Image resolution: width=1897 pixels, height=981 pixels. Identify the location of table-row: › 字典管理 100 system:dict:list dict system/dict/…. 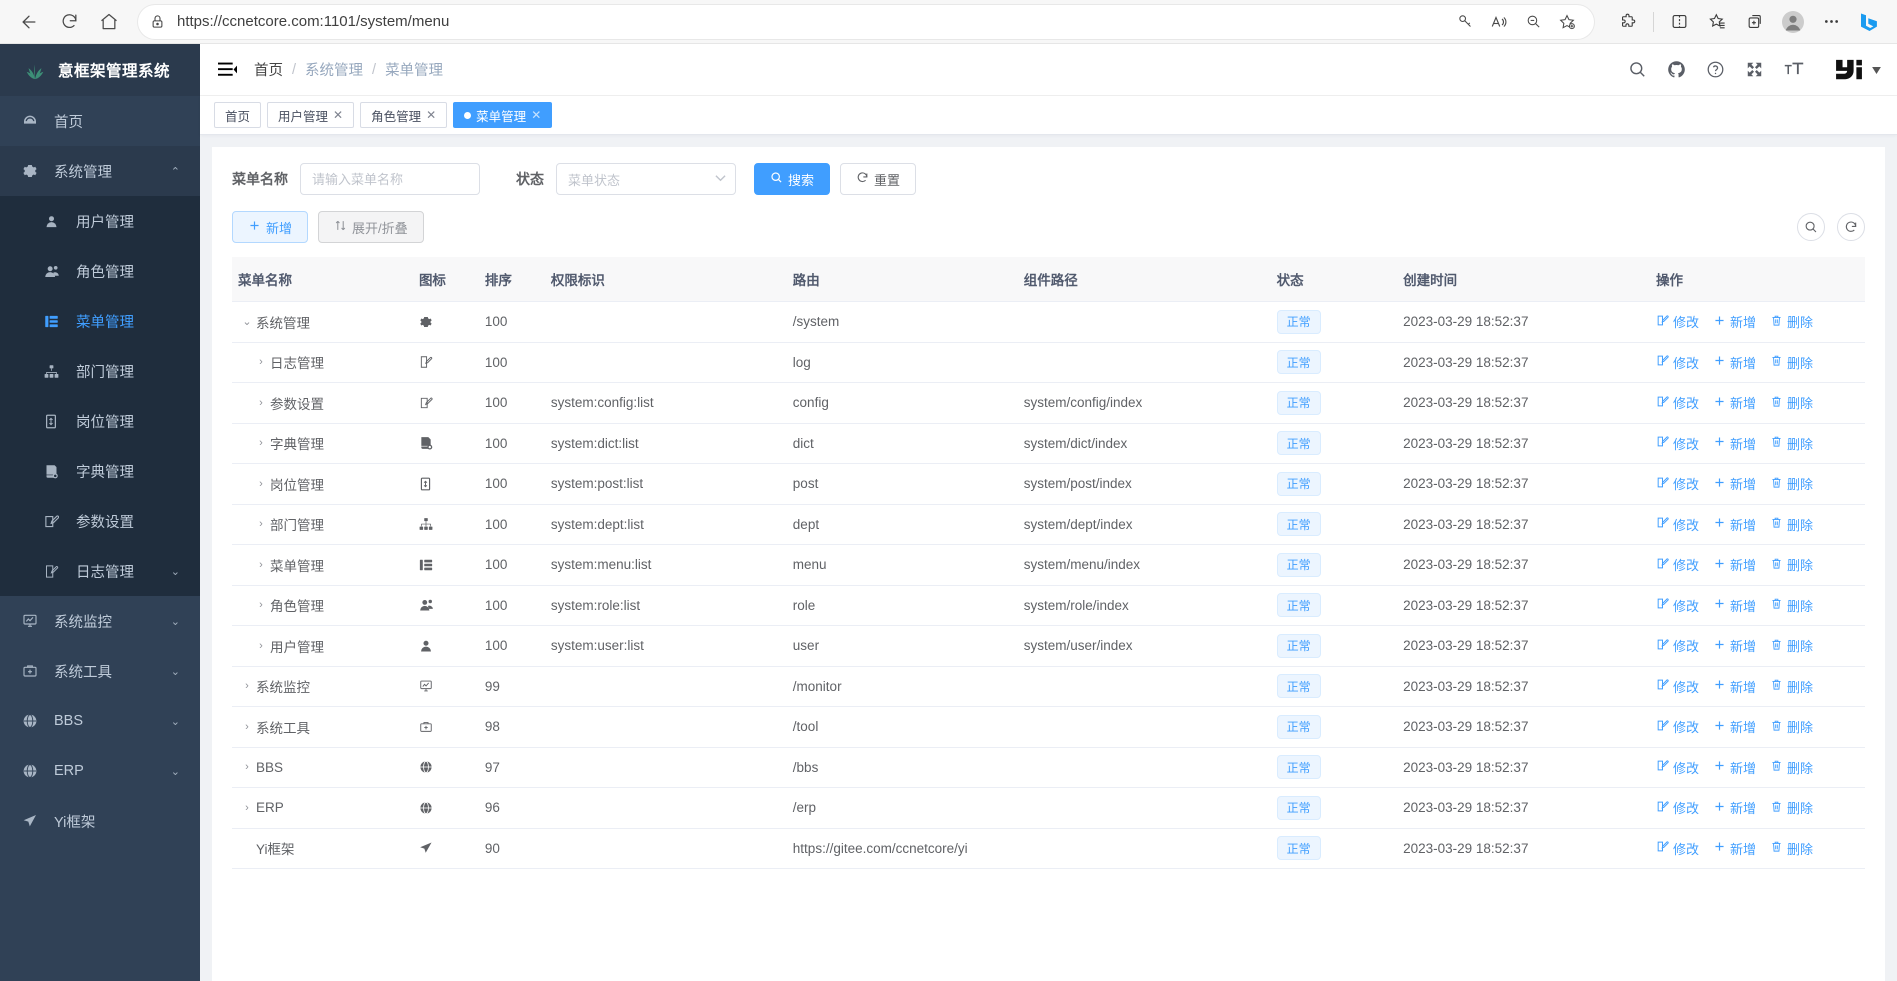
(1048, 443).